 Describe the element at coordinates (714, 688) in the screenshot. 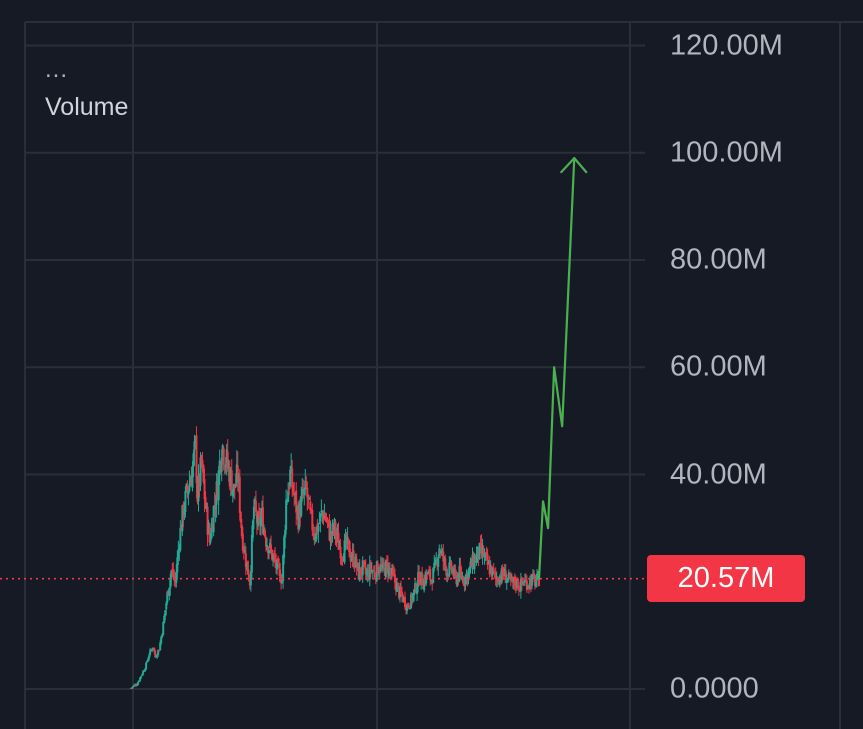

I see `y-tick-label: 0.0000` at that location.